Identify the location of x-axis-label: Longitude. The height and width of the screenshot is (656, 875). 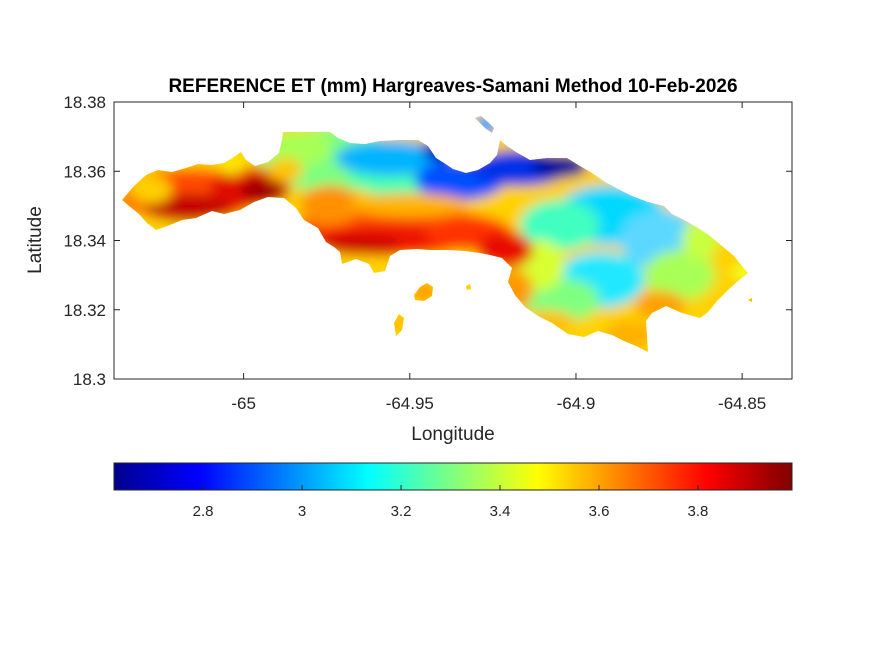
(452, 434).